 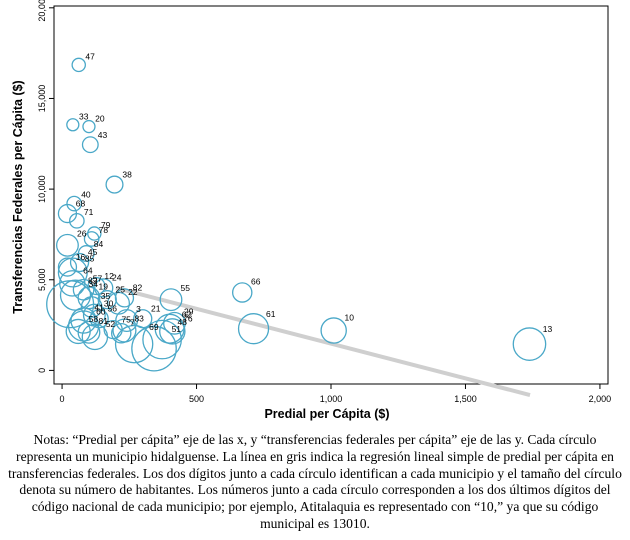 I want to click on point-label: 78, so click(x=104, y=230).